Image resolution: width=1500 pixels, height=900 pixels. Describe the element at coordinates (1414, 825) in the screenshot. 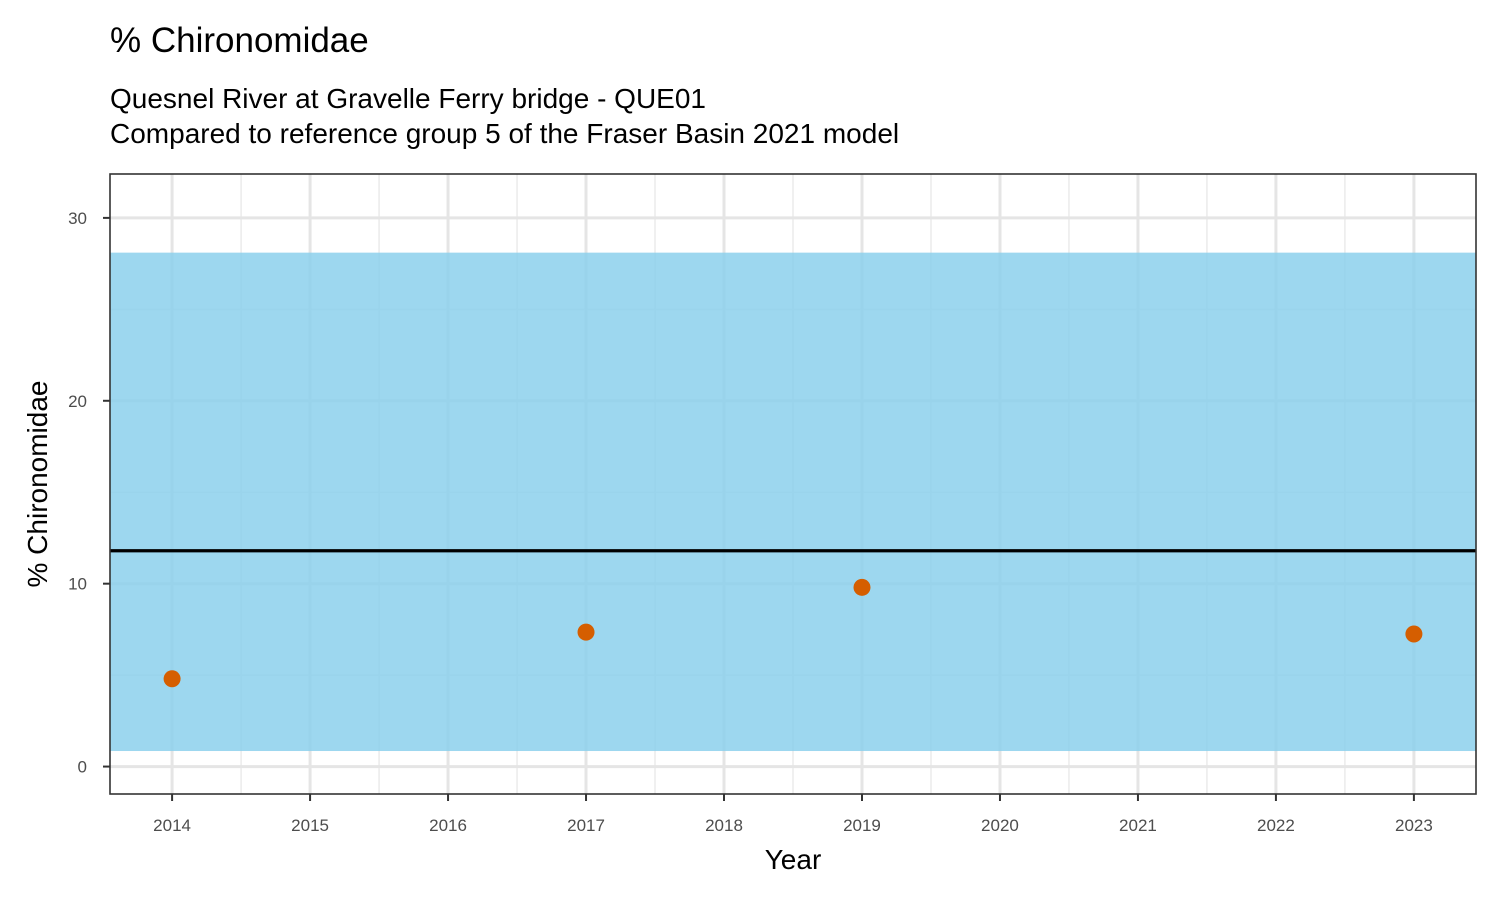

I see `x-tick-label: 2023` at that location.